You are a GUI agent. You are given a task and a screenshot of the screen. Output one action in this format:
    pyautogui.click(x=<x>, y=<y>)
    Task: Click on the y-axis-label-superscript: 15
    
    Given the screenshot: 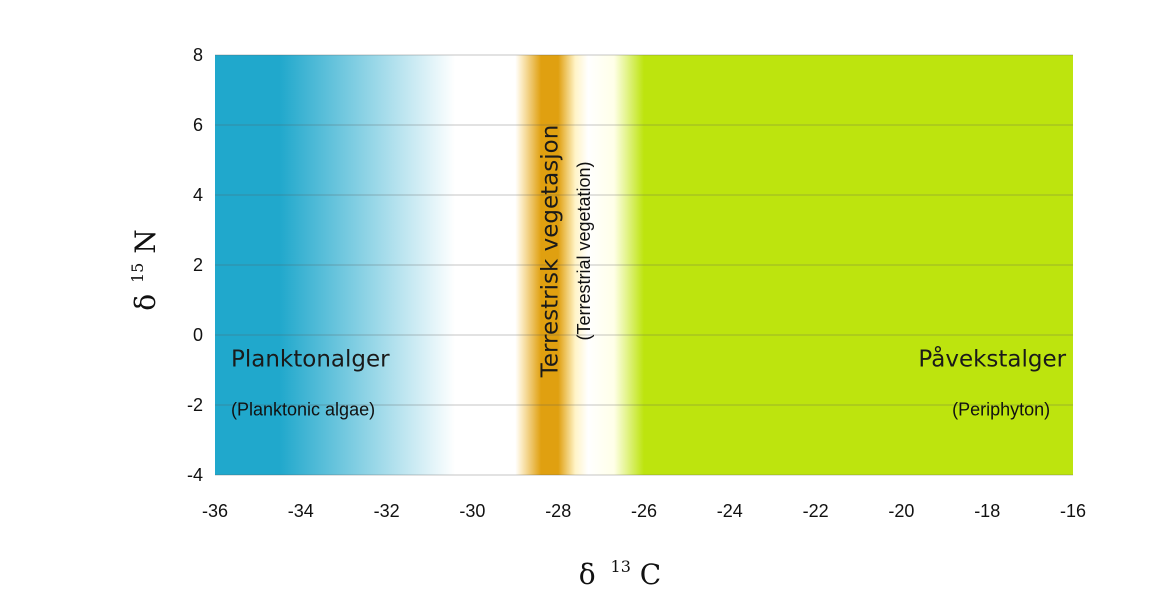 What is the action you would take?
    pyautogui.click(x=137, y=273)
    